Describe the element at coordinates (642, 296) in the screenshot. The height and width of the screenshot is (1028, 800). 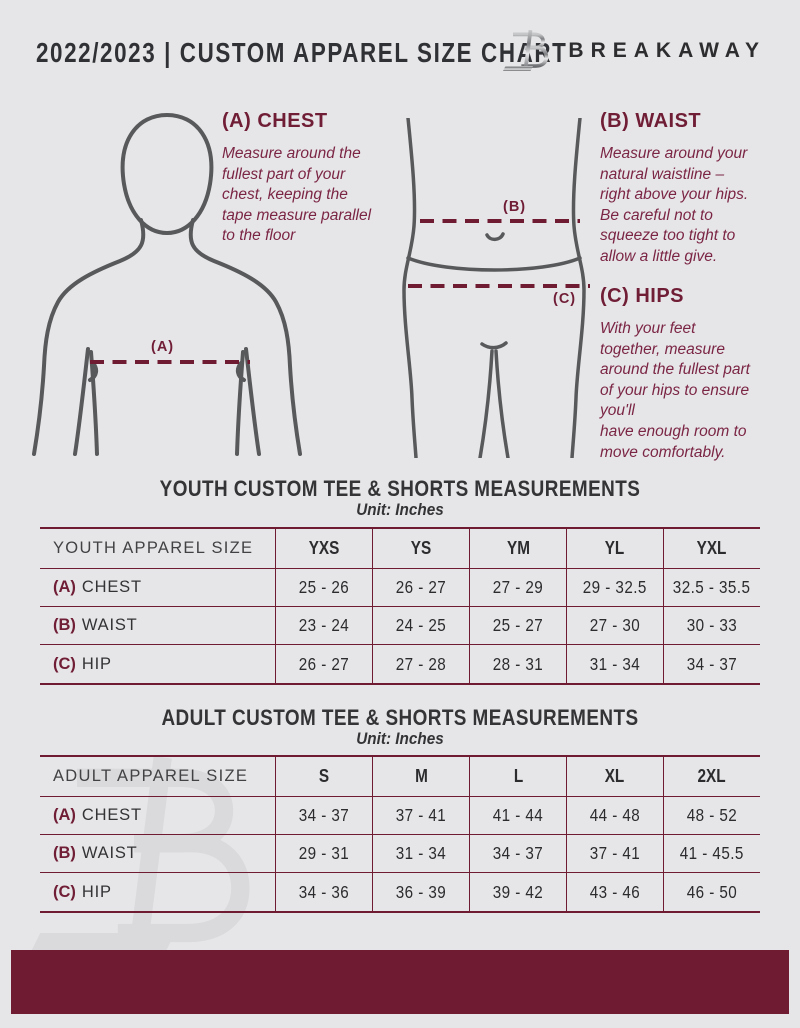
I see `hips-instruction-heading: (C) HIPS` at that location.